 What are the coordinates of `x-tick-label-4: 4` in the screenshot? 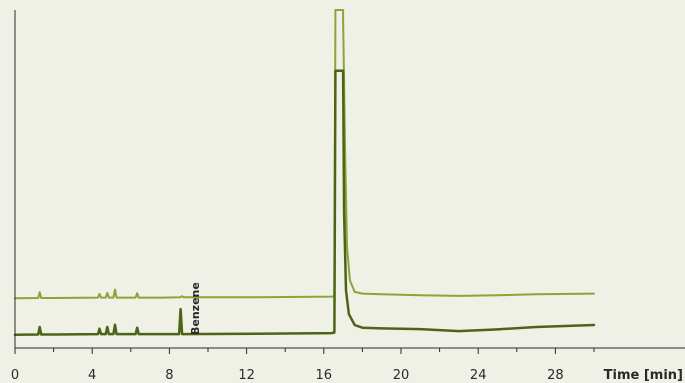 It's located at (92, 375).